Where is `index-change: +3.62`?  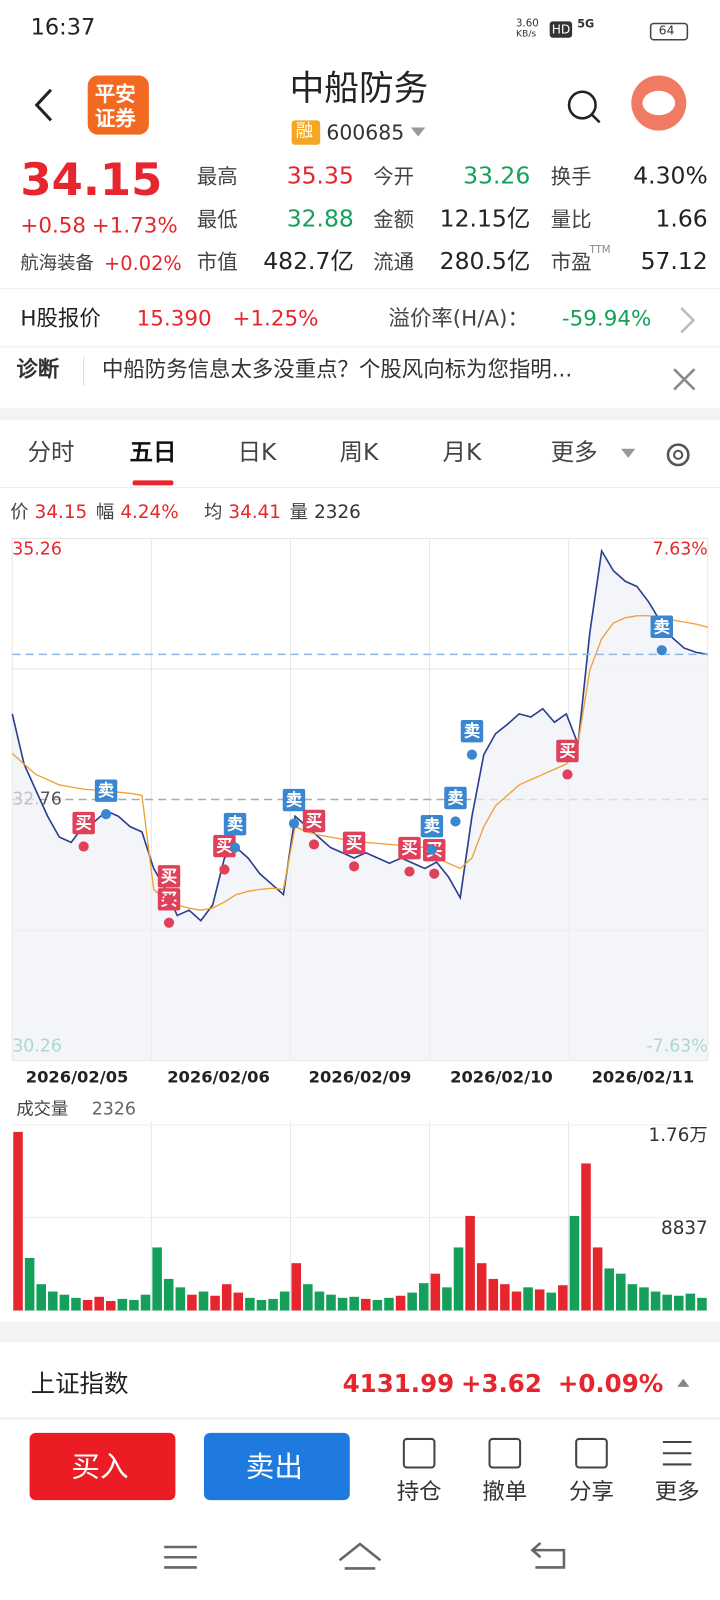 index-change: +3.62 is located at coordinates (501, 1384).